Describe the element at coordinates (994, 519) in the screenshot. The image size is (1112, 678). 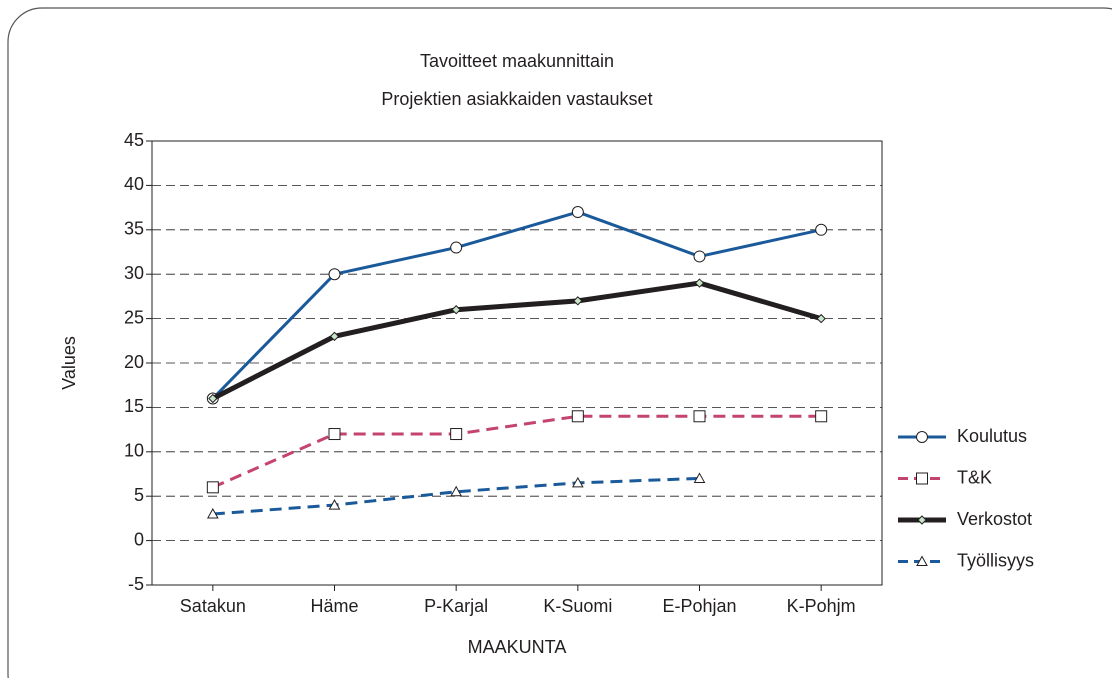
I see `legend-label: Verkostot` at that location.